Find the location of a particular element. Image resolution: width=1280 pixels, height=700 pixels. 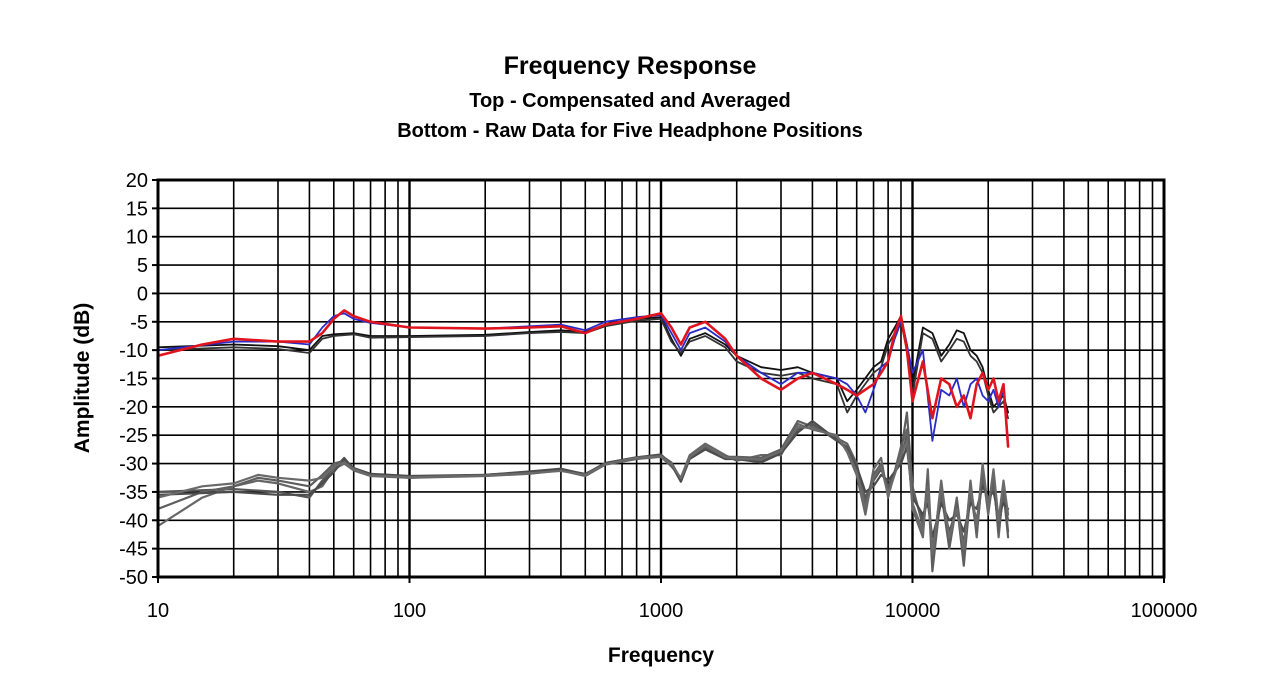

series-compensated-red is located at coordinates (583, 378).